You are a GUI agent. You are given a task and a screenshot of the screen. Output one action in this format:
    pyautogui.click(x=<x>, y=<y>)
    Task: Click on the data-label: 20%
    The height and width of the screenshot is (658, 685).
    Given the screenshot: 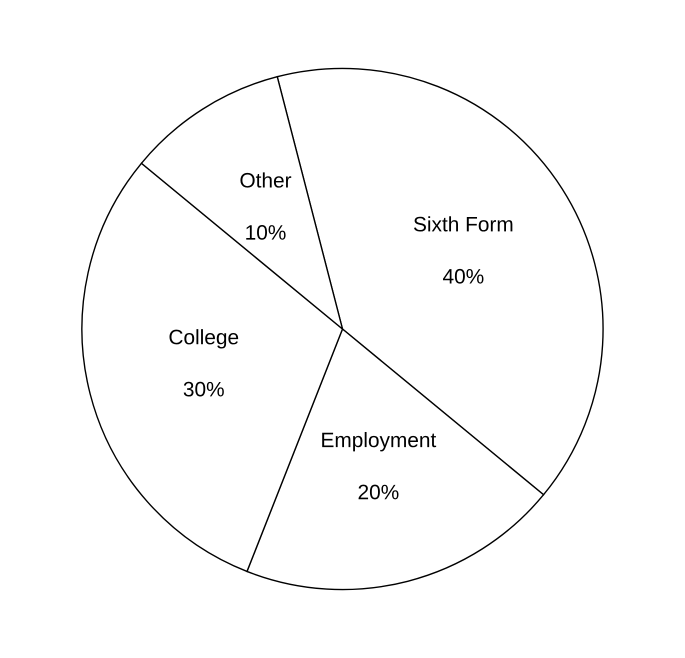 What is the action you would take?
    pyautogui.click(x=378, y=492)
    